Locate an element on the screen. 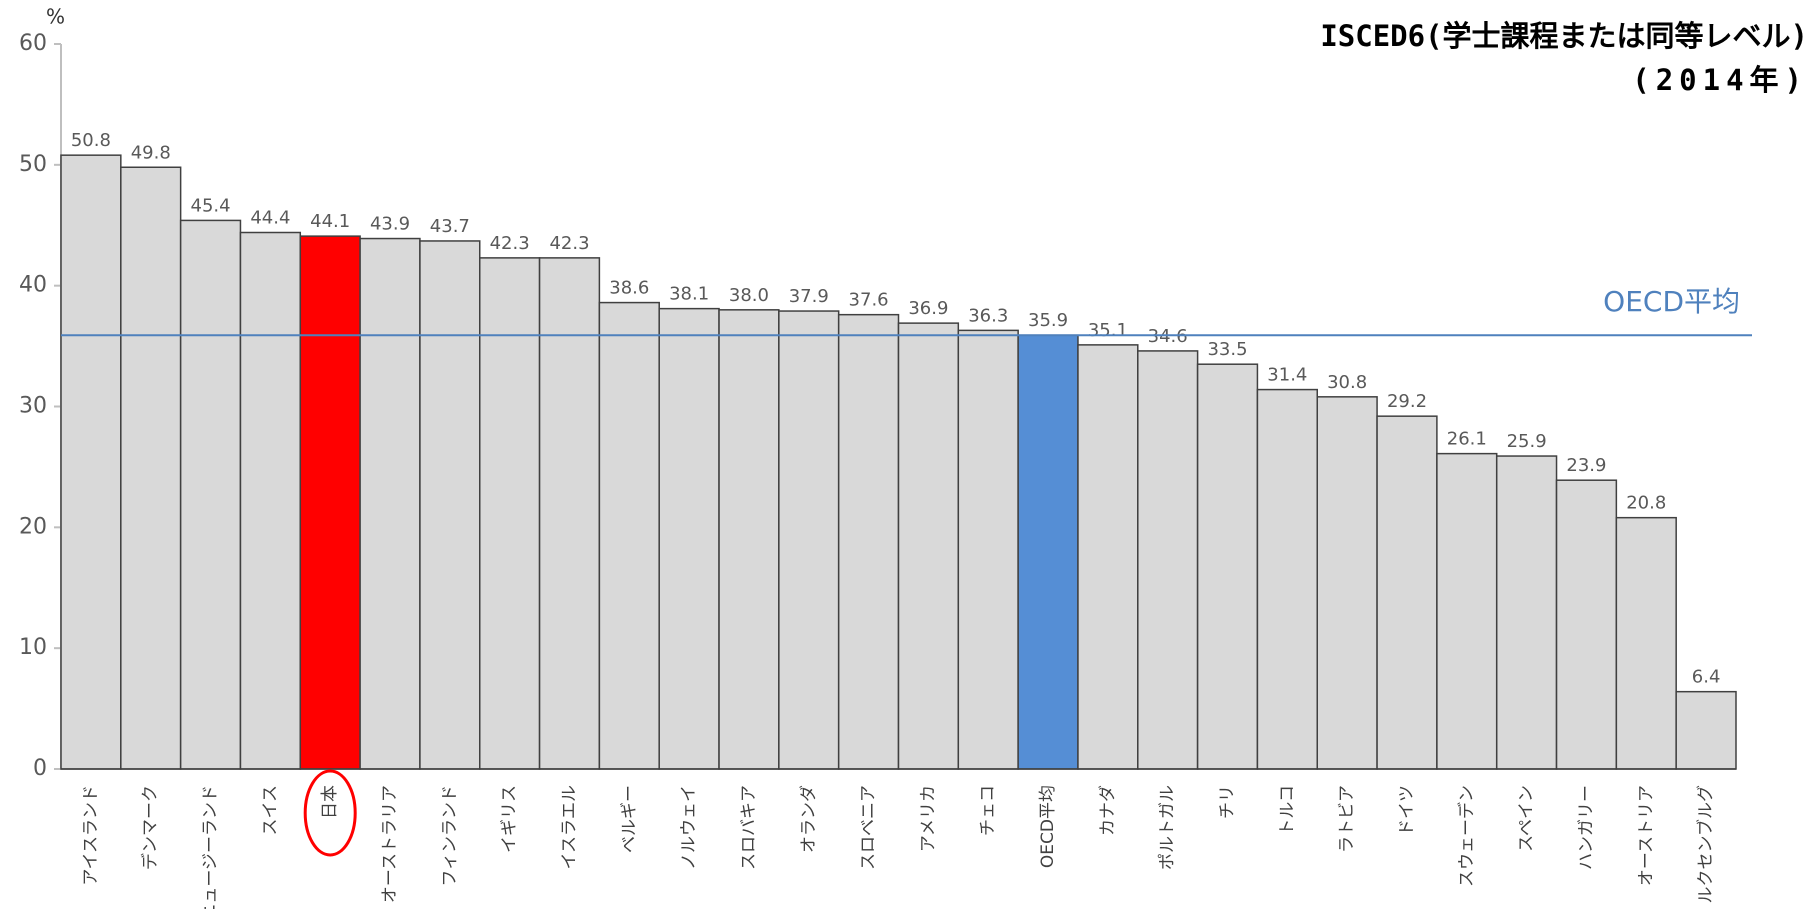 The width and height of the screenshot is (1817, 909). x-tick-label: スロベニア is located at coordinates (869, 827).